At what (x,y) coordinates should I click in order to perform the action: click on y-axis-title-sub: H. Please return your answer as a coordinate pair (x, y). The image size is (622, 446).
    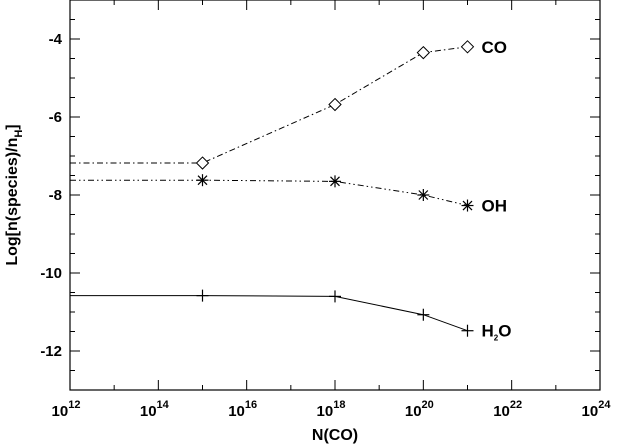
    Looking at the image, I should click on (19, 134).